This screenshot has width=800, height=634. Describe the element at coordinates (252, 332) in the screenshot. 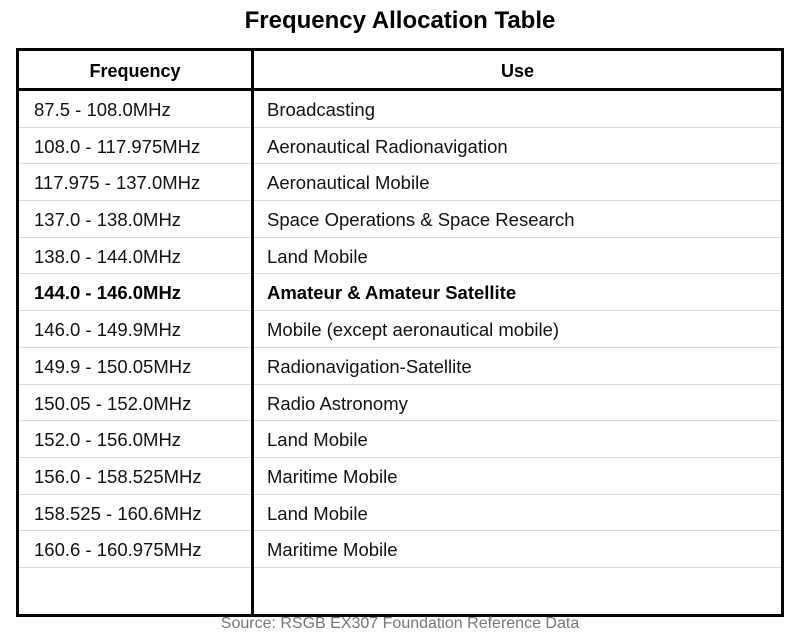

I see `column-divider` at that location.